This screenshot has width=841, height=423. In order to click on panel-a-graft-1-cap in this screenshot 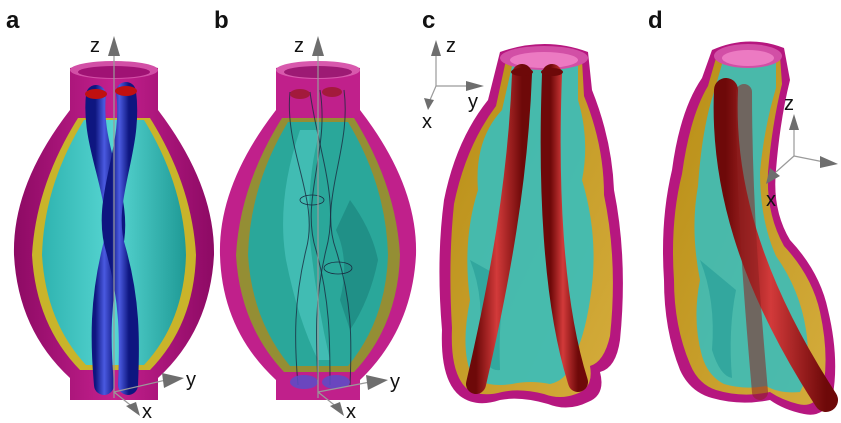, I will do `click(96, 94)`.